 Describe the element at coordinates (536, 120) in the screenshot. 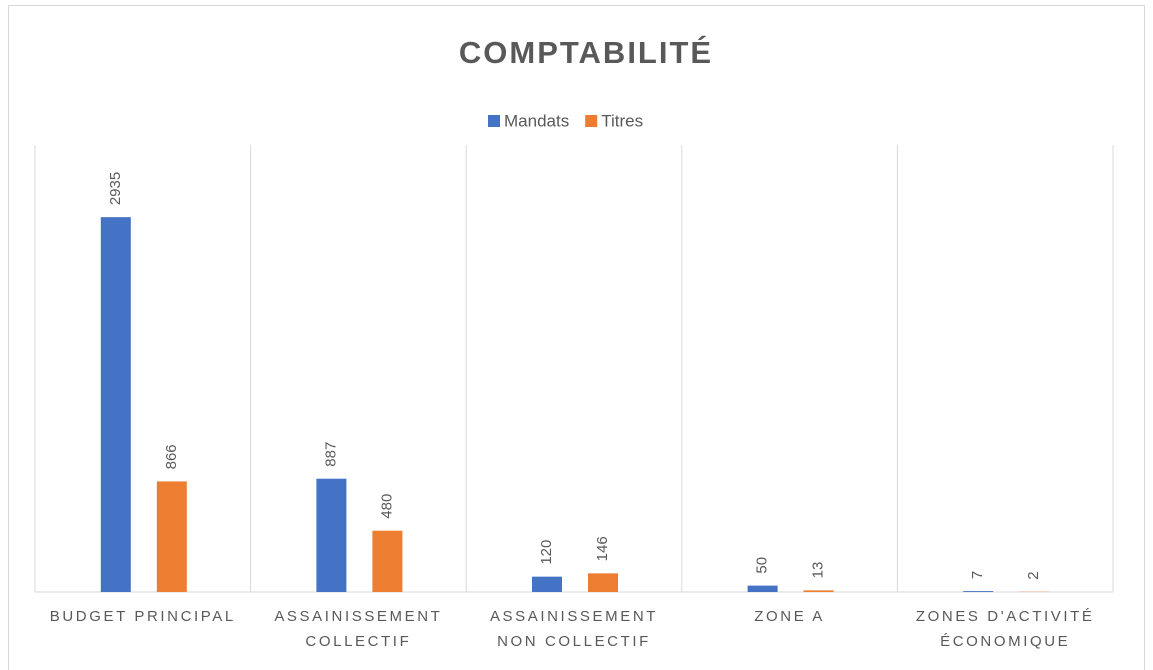

I see `legend-label: Mandats` at that location.